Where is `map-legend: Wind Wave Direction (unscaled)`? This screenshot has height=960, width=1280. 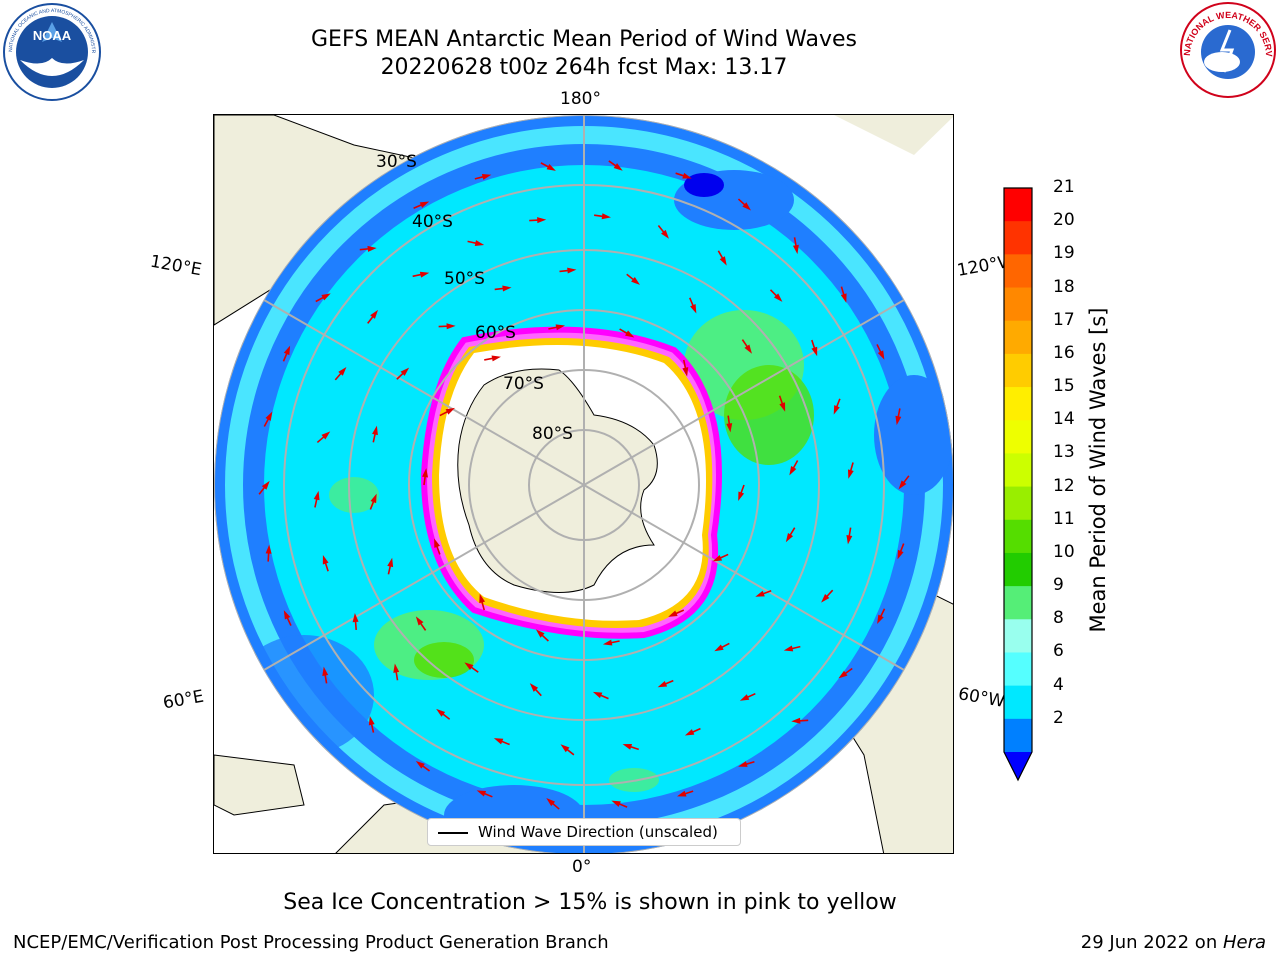 map-legend: Wind Wave Direction (unscaled) is located at coordinates (584, 832).